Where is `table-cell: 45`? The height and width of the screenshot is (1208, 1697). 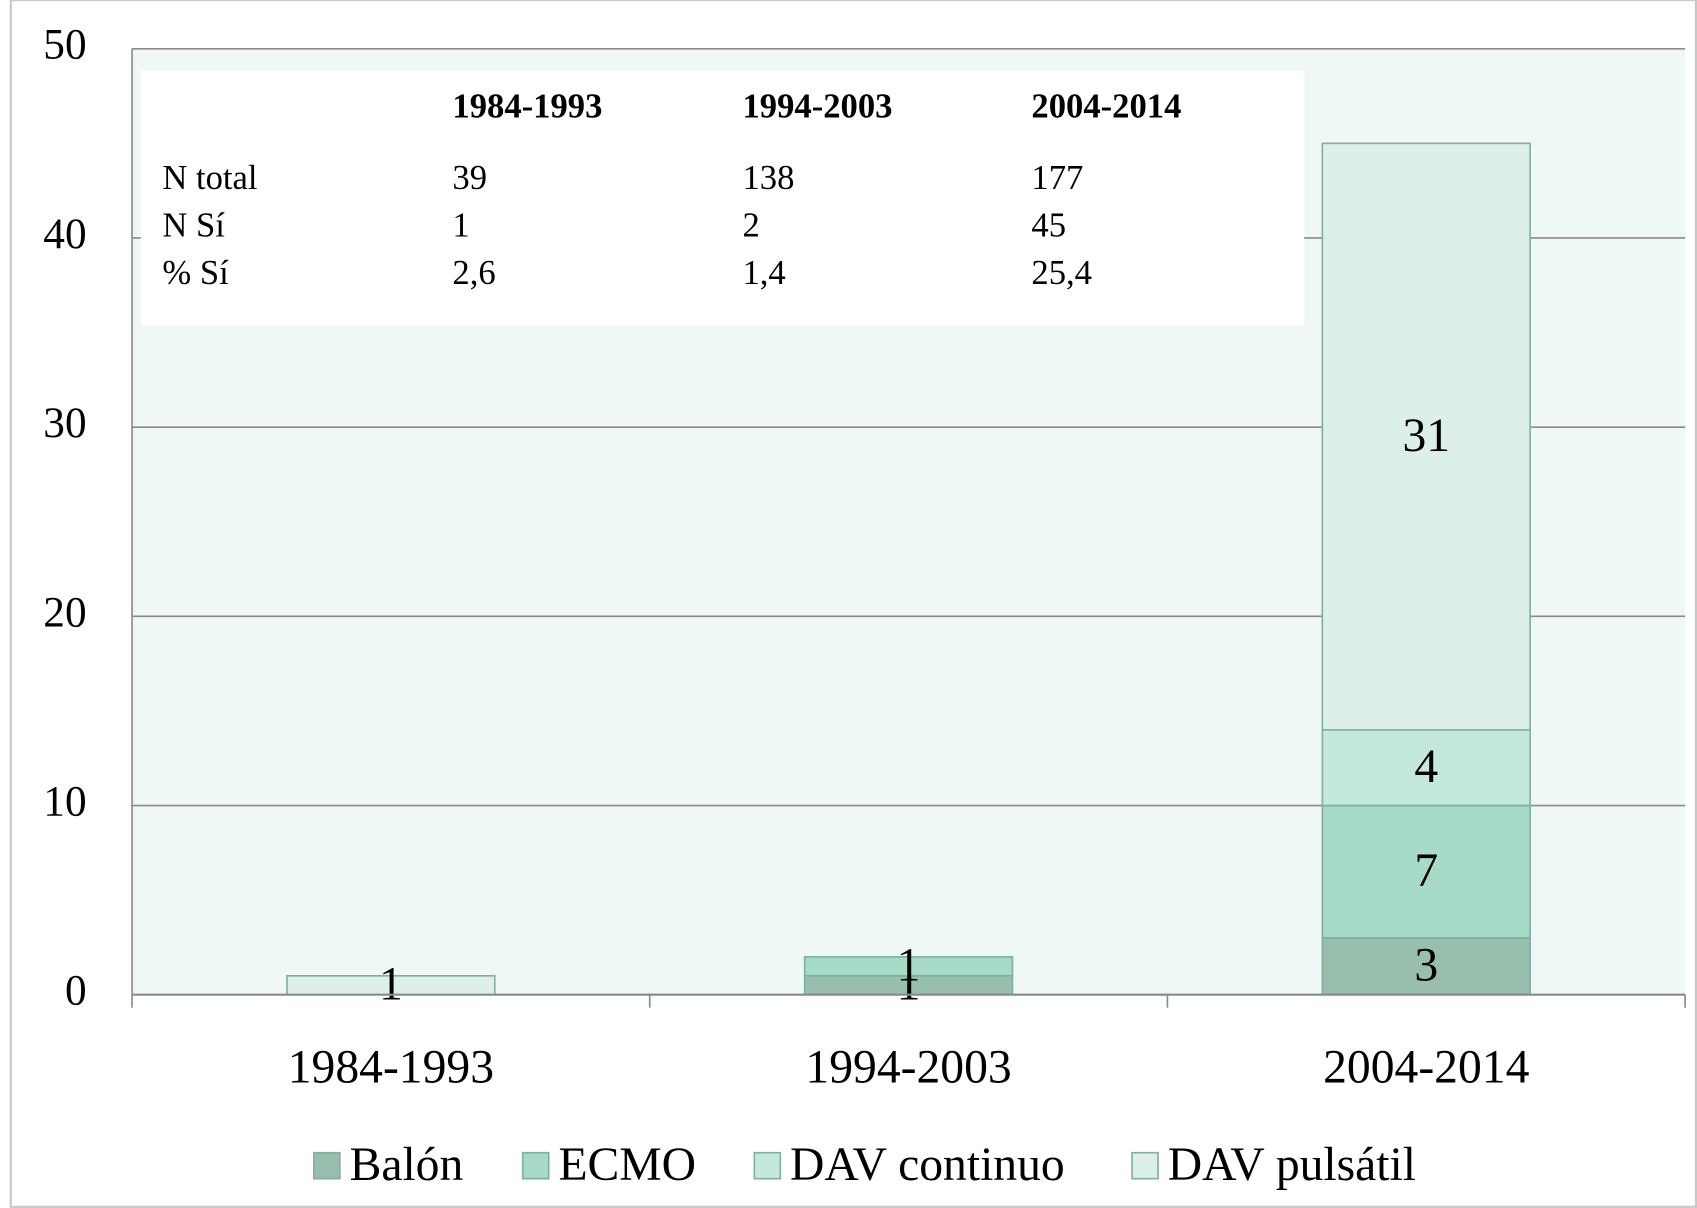 table-cell: 45 is located at coordinates (1048, 225).